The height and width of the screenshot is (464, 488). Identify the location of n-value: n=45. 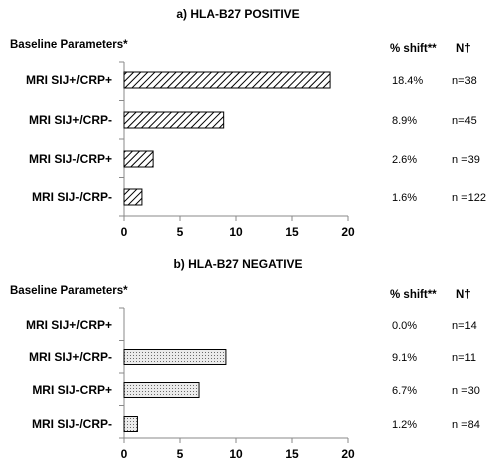
(464, 121).